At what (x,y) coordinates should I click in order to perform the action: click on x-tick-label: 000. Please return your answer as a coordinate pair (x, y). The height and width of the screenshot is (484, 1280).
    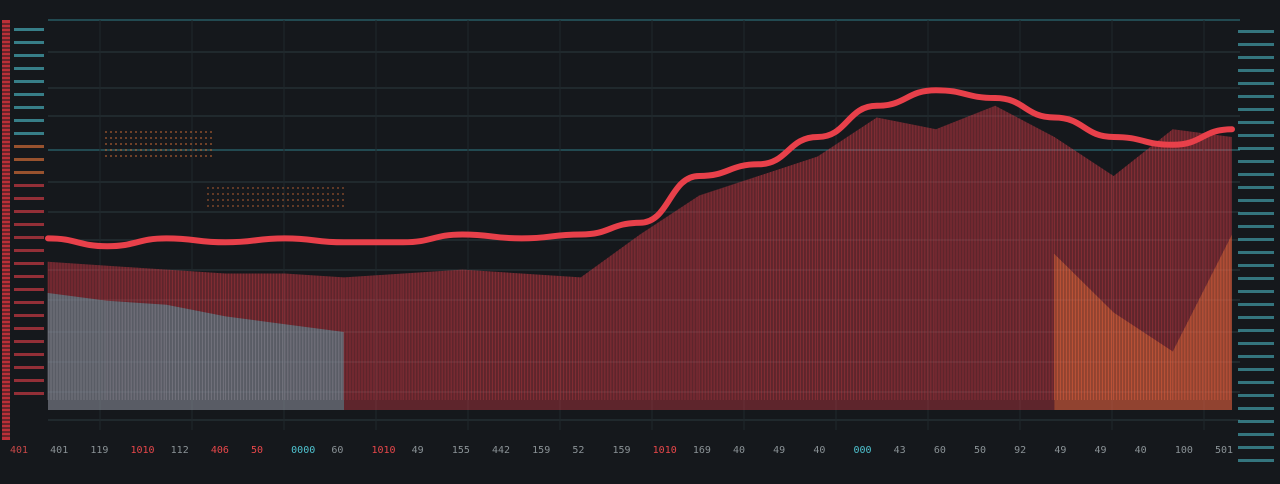
    Looking at the image, I should click on (863, 450).